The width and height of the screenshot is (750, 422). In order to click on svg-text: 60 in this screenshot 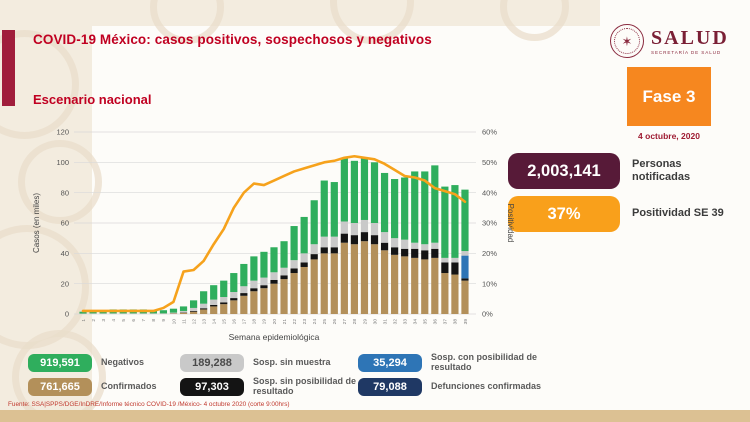, I will do `click(65, 223)`.